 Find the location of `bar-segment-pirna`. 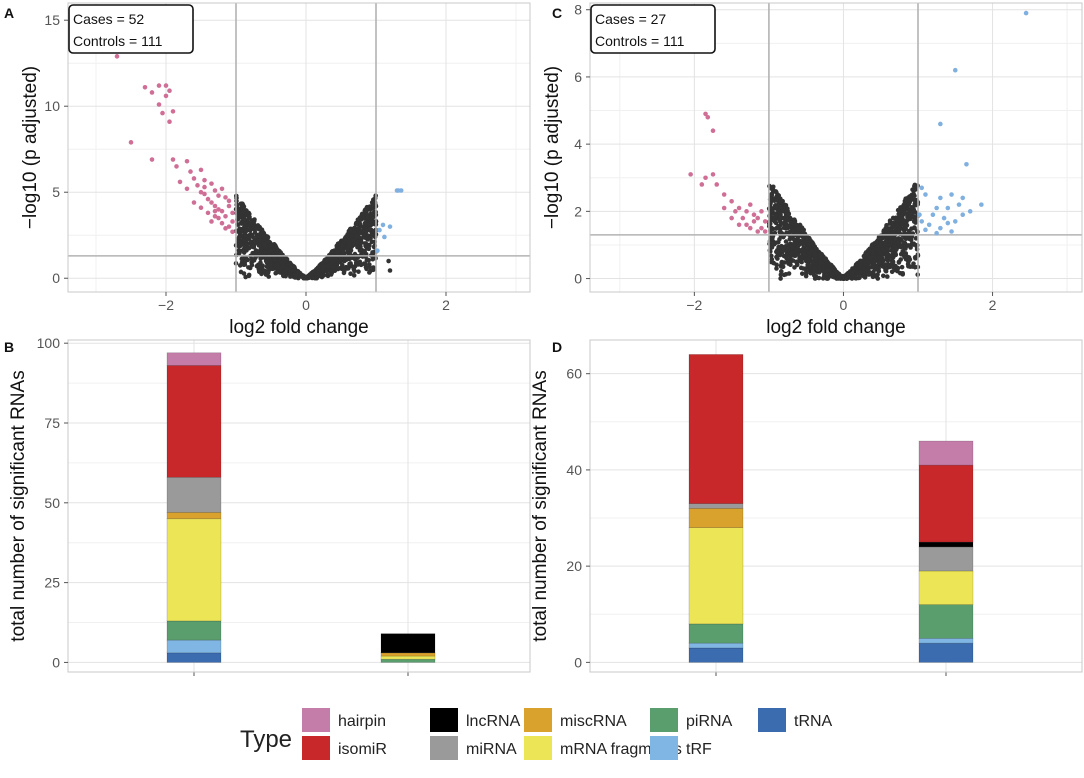

bar-segment-pirna is located at coordinates (946, 621).